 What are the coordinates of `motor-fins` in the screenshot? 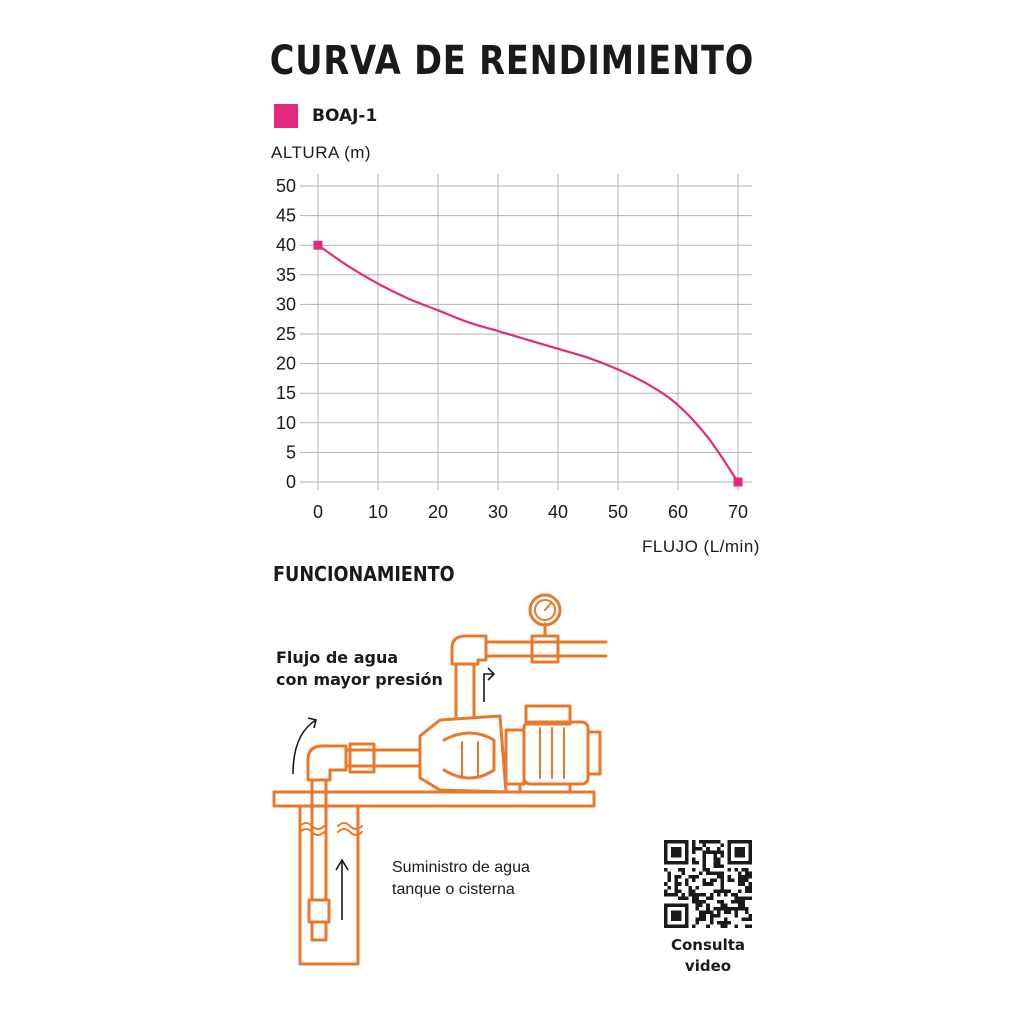 It's located at (552, 753).